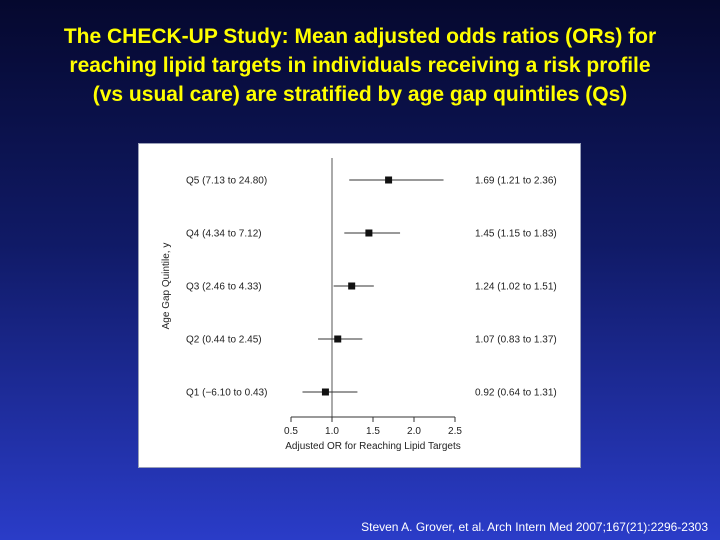  What do you see at coordinates (224, 340) in the screenshot?
I see `row-label-4: Q2 (0.44 to 2.45)` at bounding box center [224, 340].